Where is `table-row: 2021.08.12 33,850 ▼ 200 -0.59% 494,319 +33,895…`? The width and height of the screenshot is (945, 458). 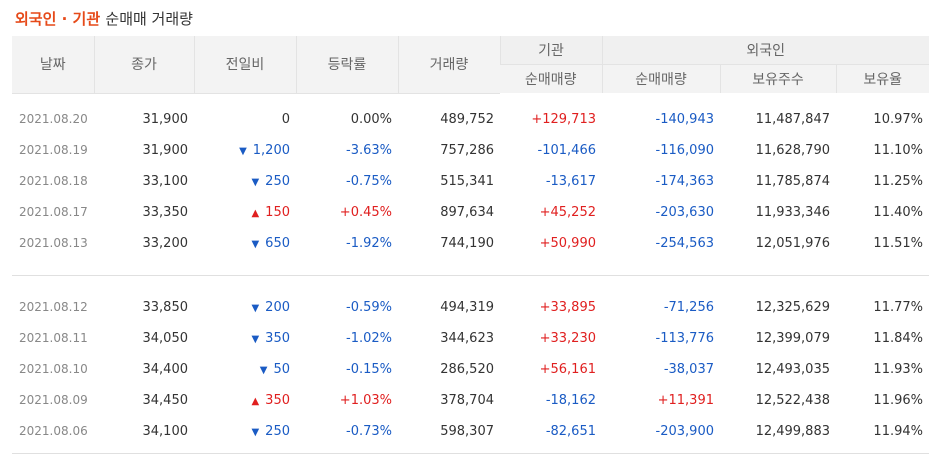 table-row: 2021.08.12 33,850 ▼ 200 -0.59% 494,319 +33,895… is located at coordinates (470, 307).